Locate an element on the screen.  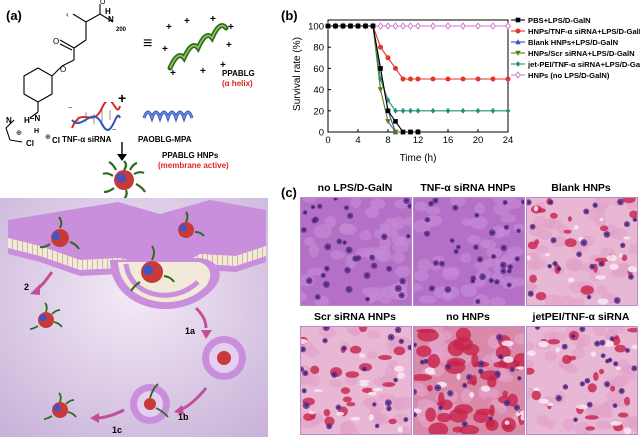
plus-sign: + is located at coordinates (122, 98).